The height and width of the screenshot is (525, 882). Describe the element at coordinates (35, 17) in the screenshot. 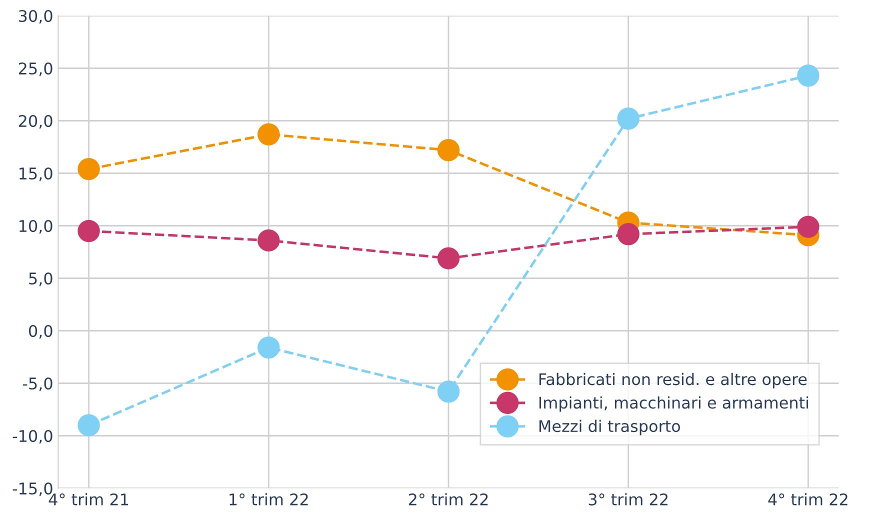

I see `y-tick-label: 30,0` at that location.